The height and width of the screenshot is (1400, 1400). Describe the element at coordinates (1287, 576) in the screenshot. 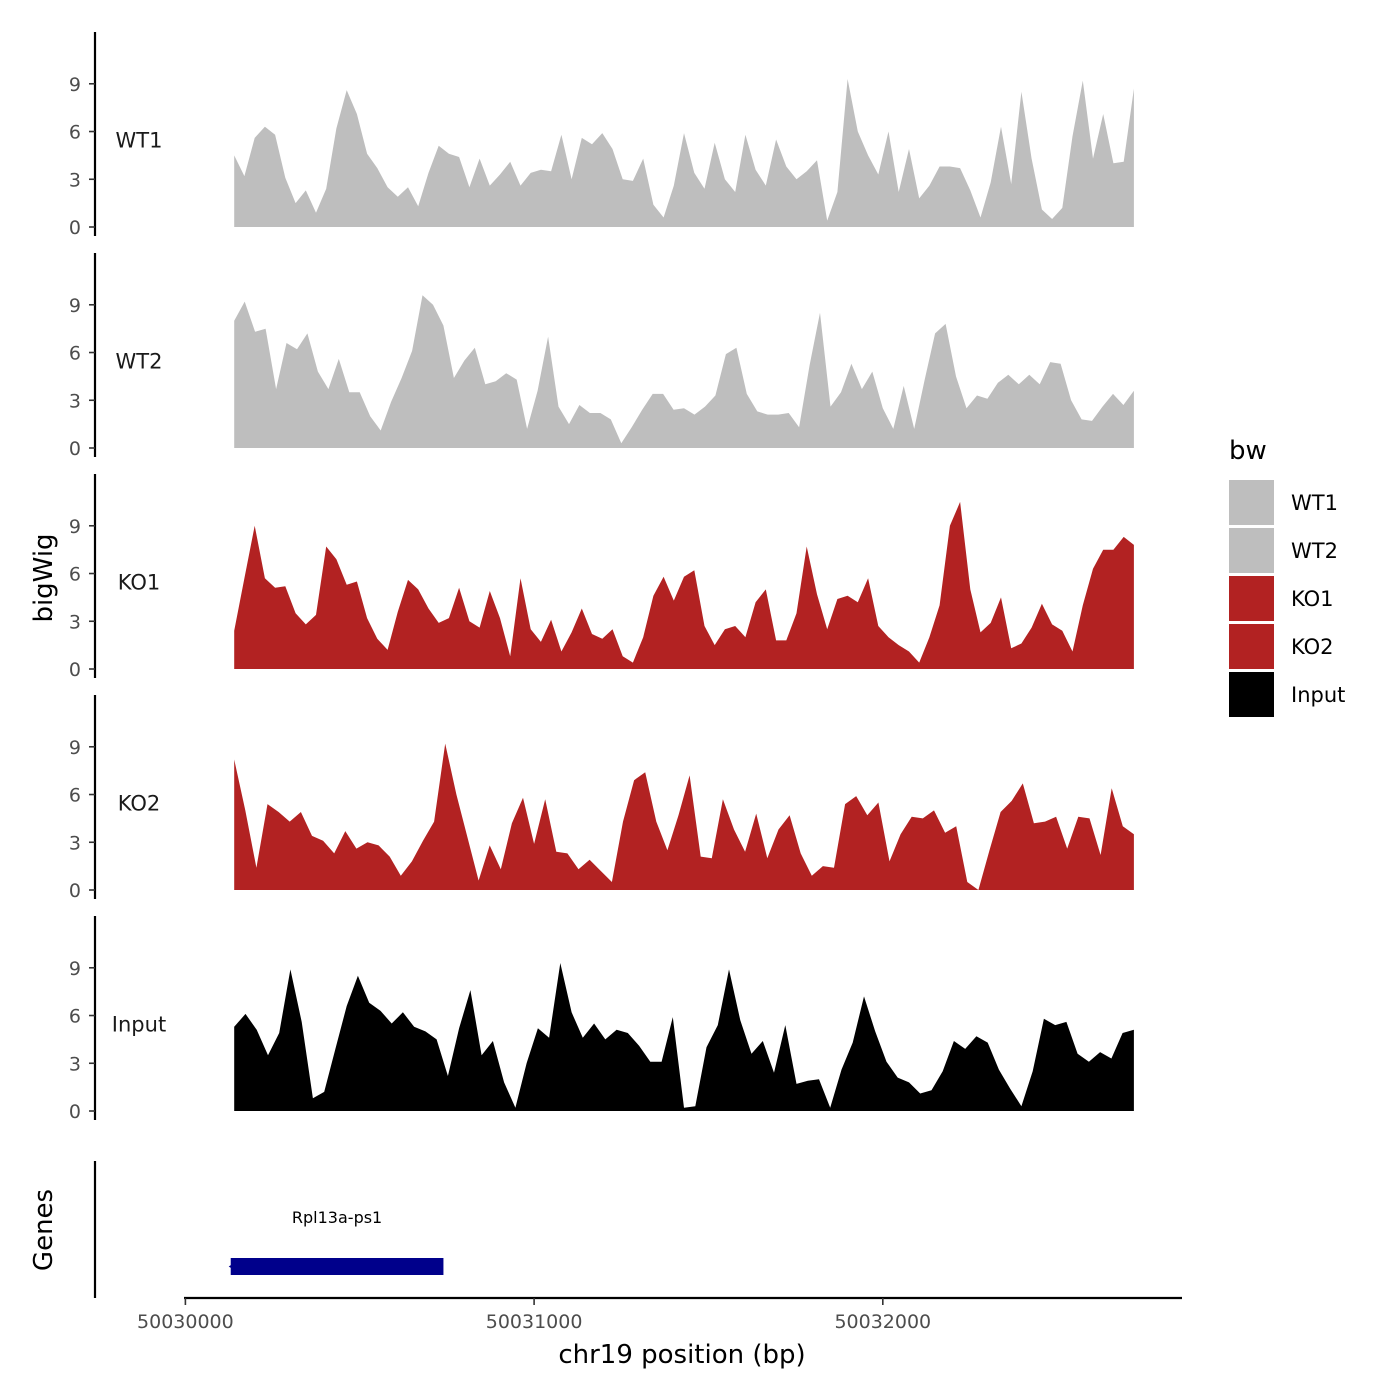

I see `legend: bw WT1 WT2 KO1 KO2 Input` at that location.